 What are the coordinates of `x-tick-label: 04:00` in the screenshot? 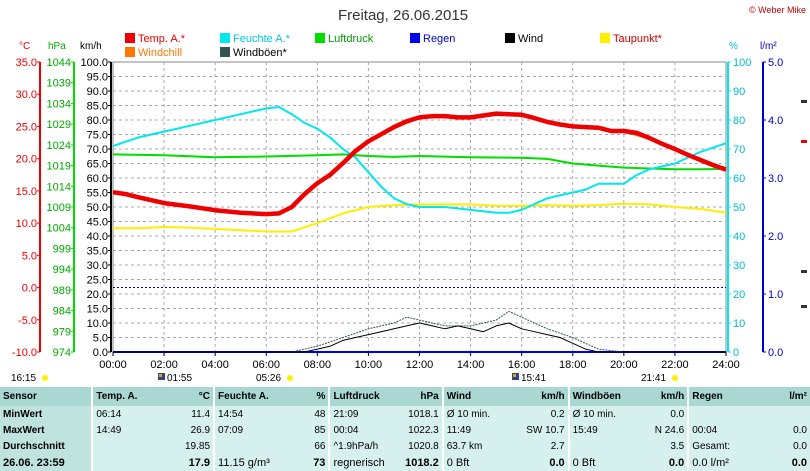 It's located at (215, 365).